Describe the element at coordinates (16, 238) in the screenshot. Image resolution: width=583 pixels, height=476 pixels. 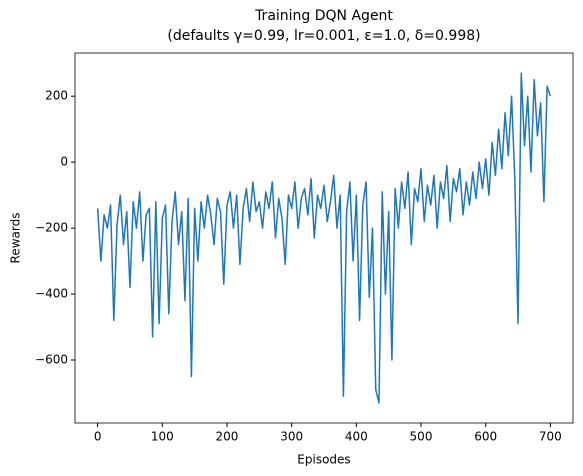
I see `y-axis-label: Rewards` at that location.